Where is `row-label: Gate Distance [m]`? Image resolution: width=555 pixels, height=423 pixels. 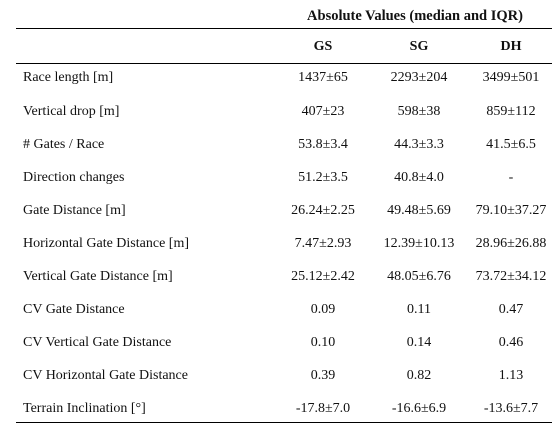
row-label: Gate Distance [m] is located at coordinates (74, 210).